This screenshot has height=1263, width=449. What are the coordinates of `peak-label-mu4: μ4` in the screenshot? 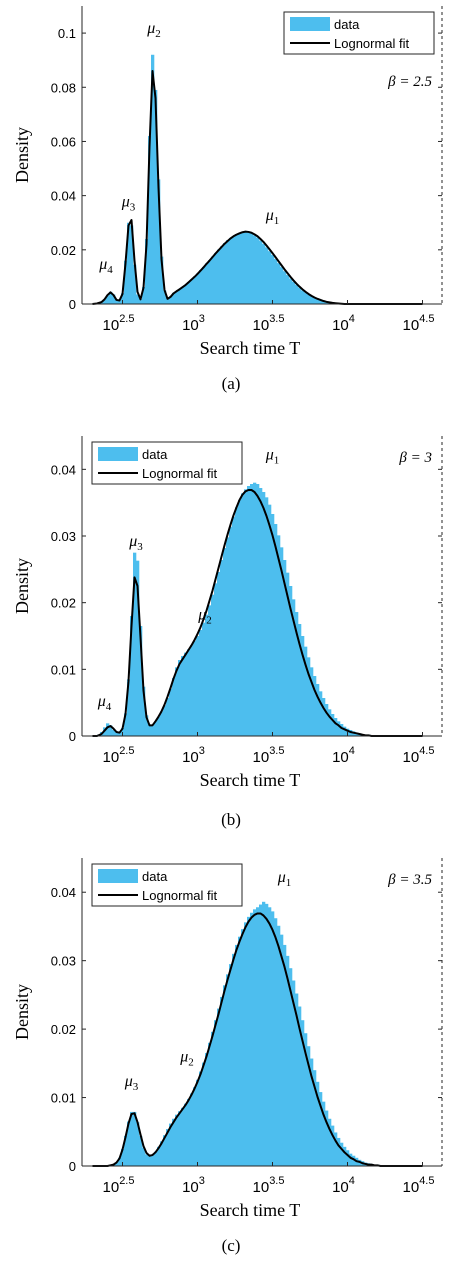 It's located at (105, 266).